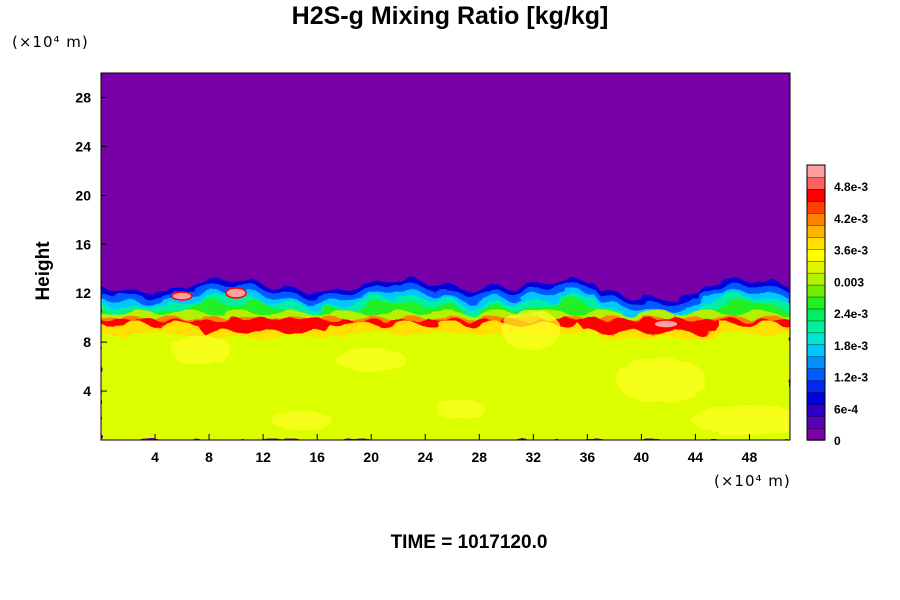  I want to click on colorbar-label: 0.003, so click(849, 282).